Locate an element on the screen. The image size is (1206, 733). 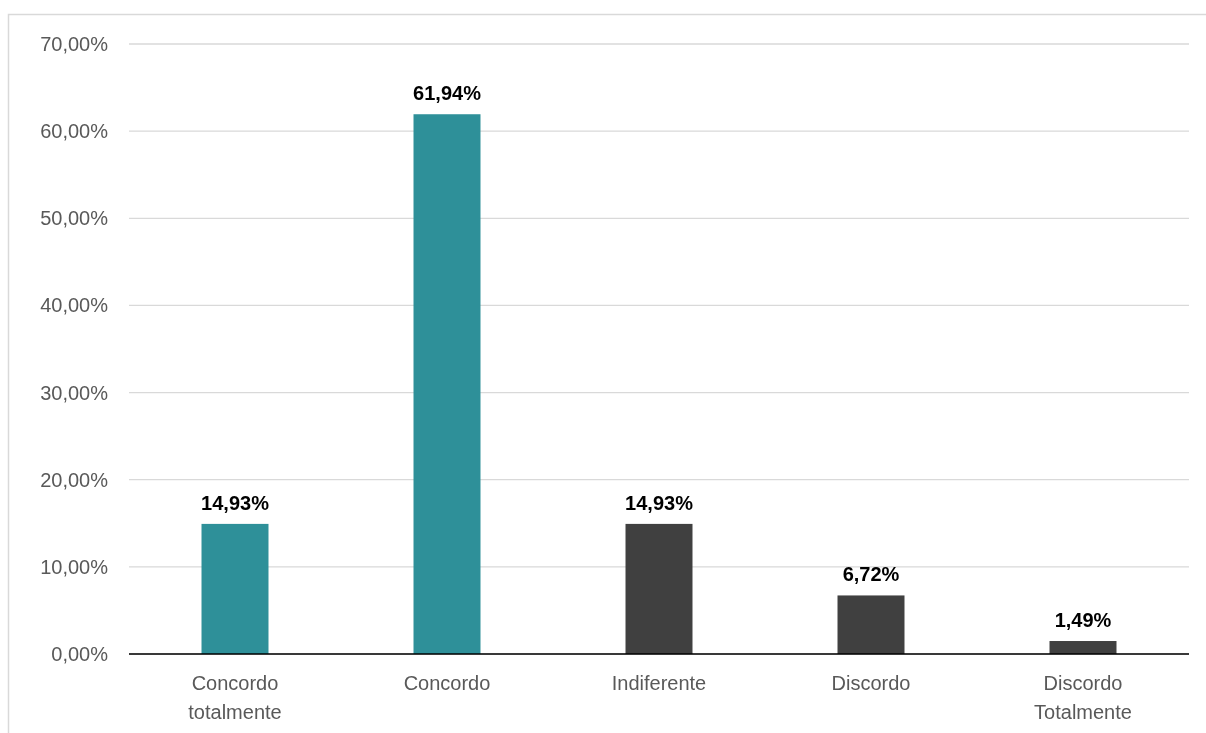
y-tick-label: 70,00% is located at coordinates (74, 44).